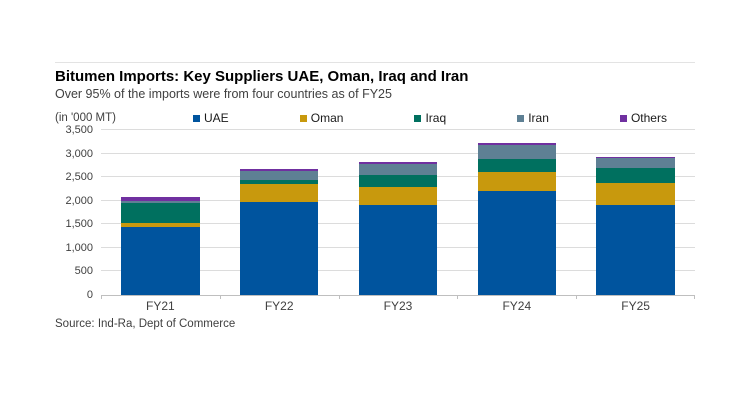  Describe the element at coordinates (516, 181) in the screenshot. I see `bar-segment-oman-fy24` at that location.